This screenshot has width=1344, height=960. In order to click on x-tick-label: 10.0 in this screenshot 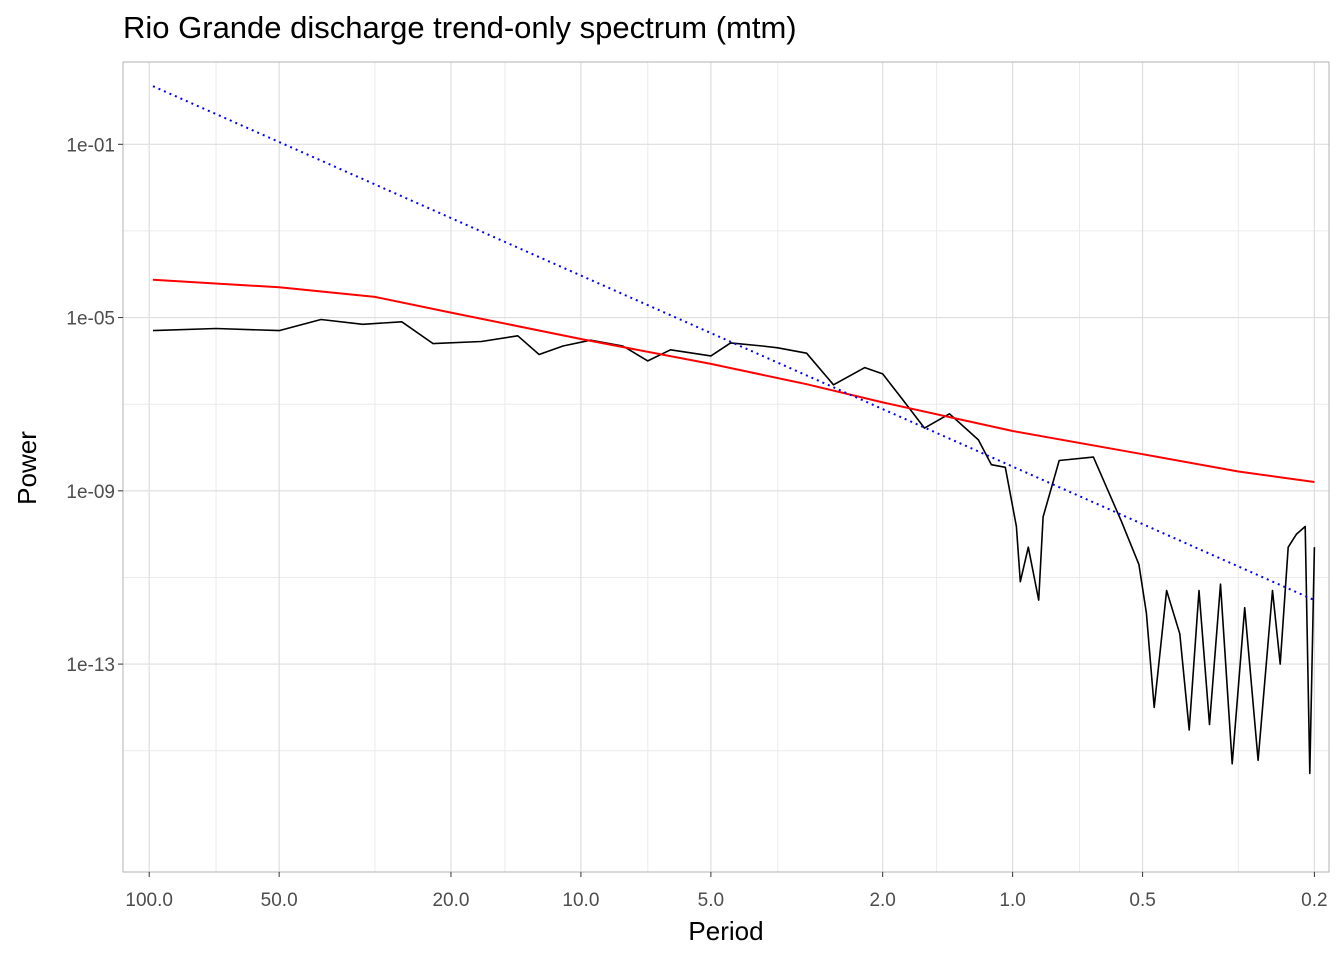, I will do `click(580, 900)`.